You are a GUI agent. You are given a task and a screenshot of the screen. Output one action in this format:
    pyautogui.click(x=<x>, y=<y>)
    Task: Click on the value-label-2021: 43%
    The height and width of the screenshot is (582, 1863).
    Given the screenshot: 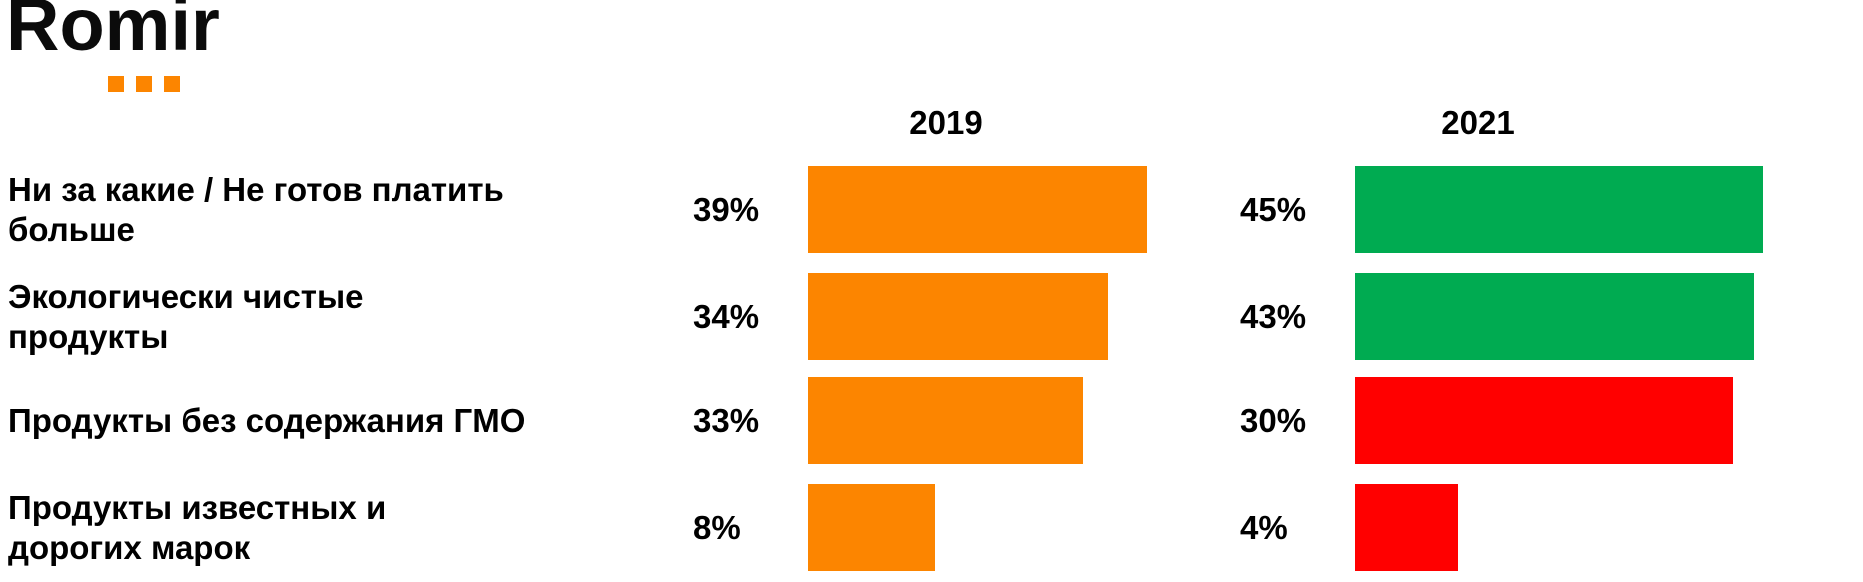 What is the action you would take?
    pyautogui.click(x=1273, y=316)
    